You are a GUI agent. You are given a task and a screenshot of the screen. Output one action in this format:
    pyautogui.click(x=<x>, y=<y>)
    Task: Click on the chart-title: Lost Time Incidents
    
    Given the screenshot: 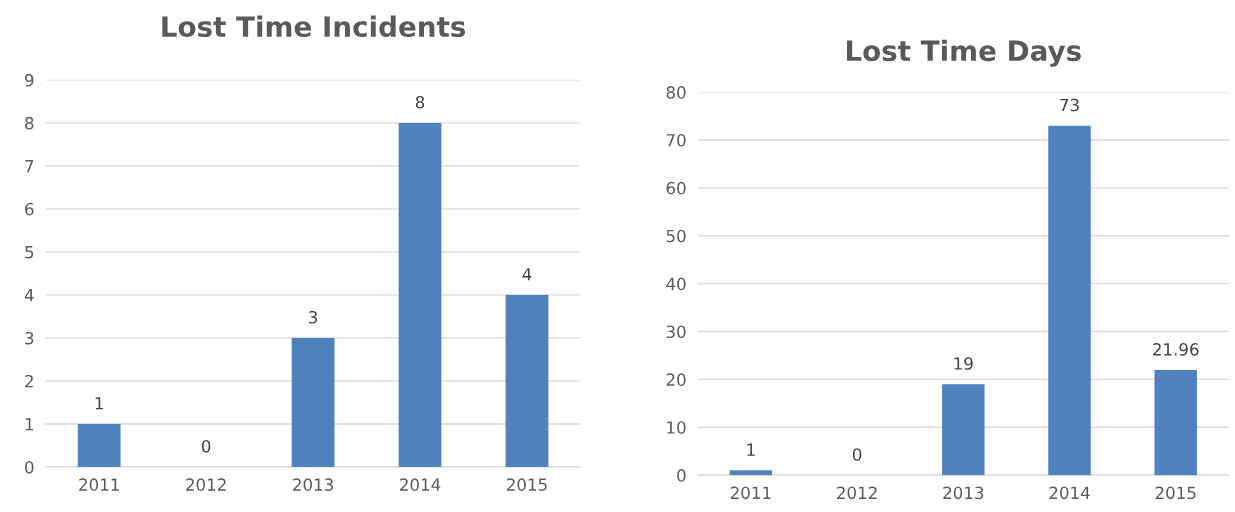 What is the action you would take?
    pyautogui.click(x=314, y=26)
    